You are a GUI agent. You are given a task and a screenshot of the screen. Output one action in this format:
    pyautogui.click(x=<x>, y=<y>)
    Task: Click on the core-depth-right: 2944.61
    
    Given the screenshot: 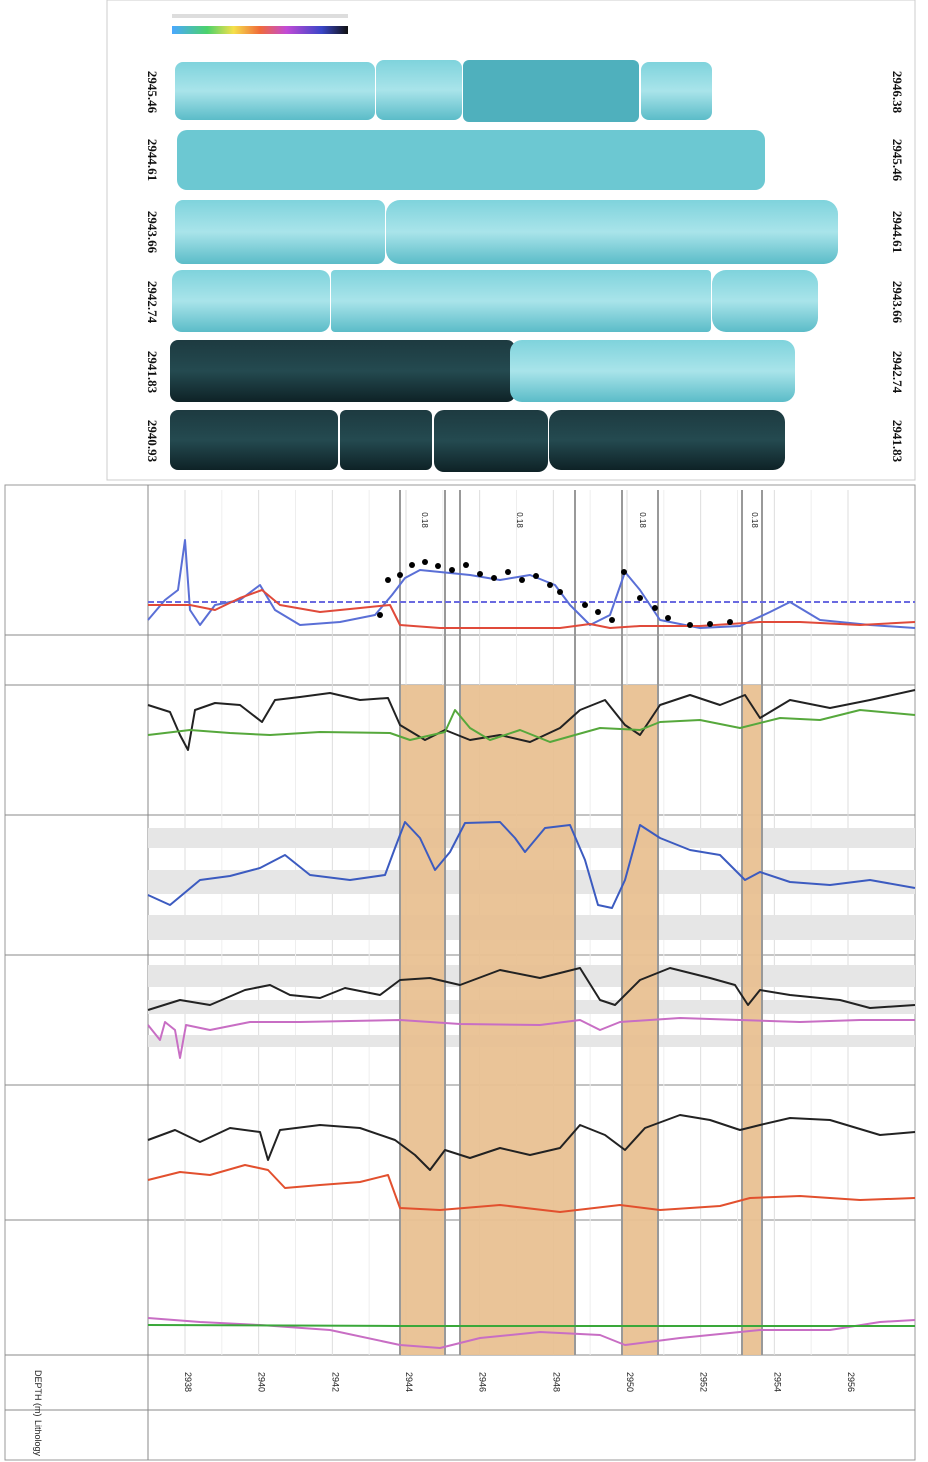 What is the action you would take?
    pyautogui.click(x=897, y=232)
    